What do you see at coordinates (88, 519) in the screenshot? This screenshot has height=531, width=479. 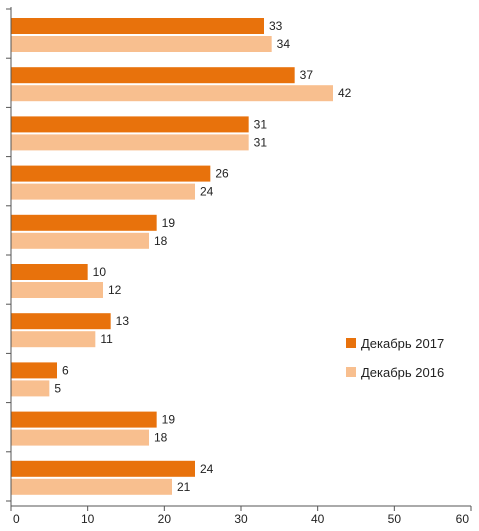 I see `x-tick-label: 10` at bounding box center [88, 519].